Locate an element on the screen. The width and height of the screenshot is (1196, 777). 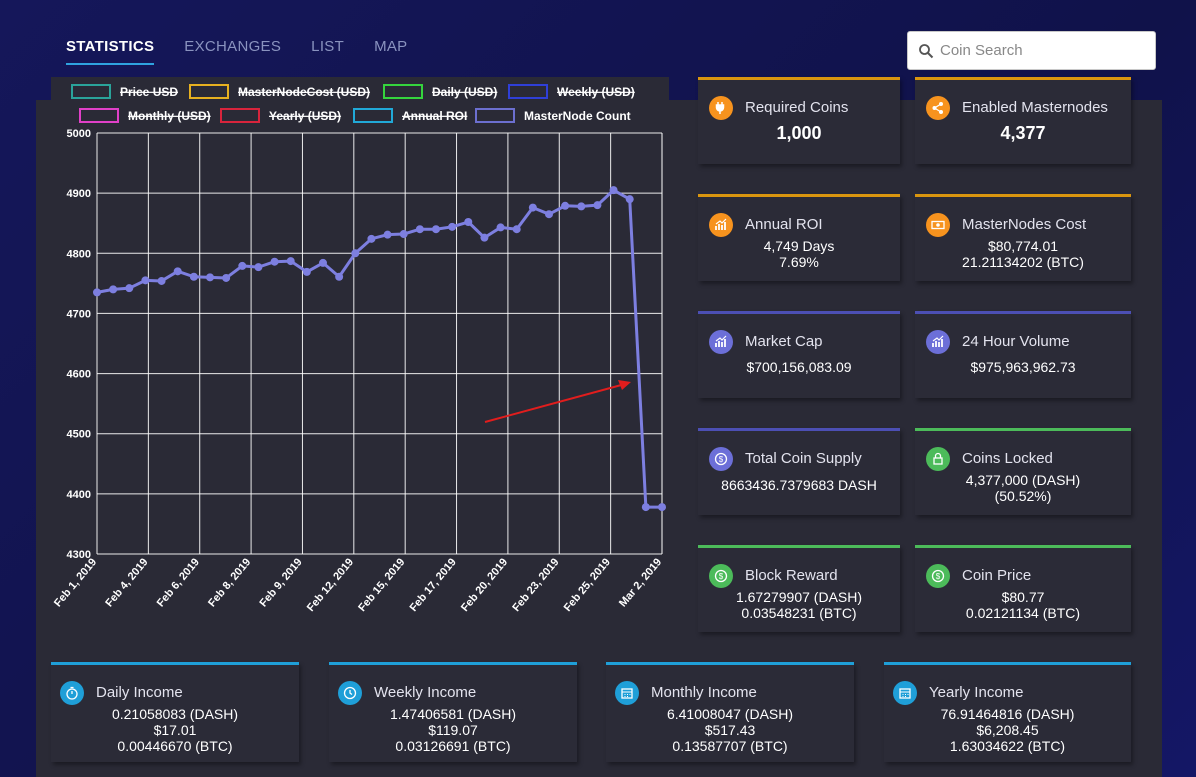
x-tick-label: Feb 1, 2019 is located at coordinates (75, 582).